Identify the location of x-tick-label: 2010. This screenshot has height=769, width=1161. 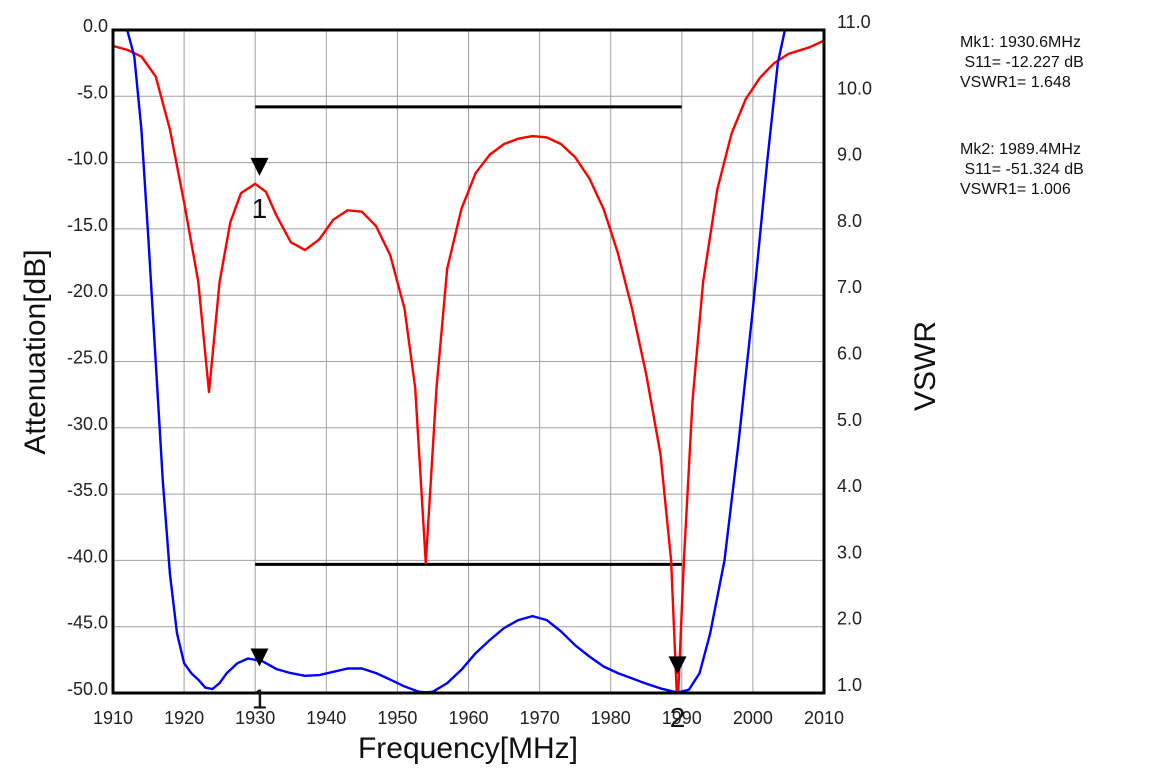
(824, 718).